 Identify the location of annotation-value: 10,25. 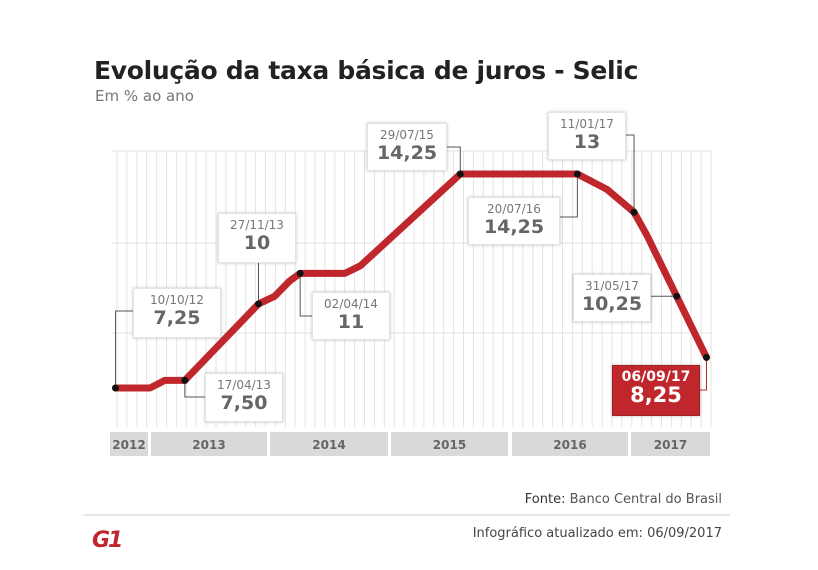
(612, 304).